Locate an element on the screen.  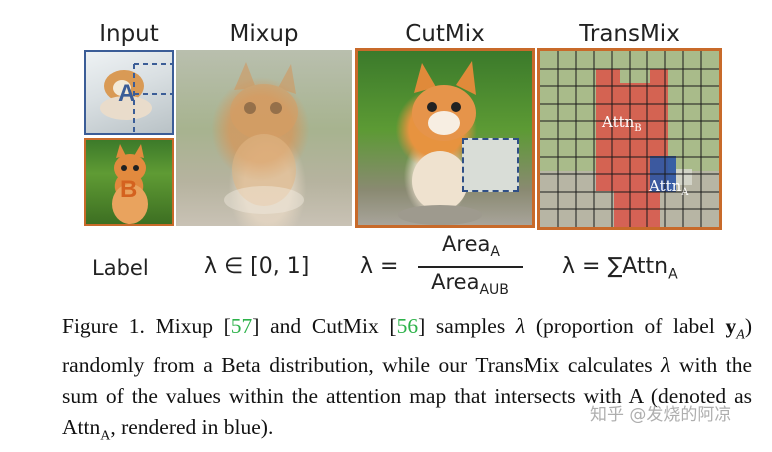
attn-a-label: AttnA is located at coordinates (669, 187).